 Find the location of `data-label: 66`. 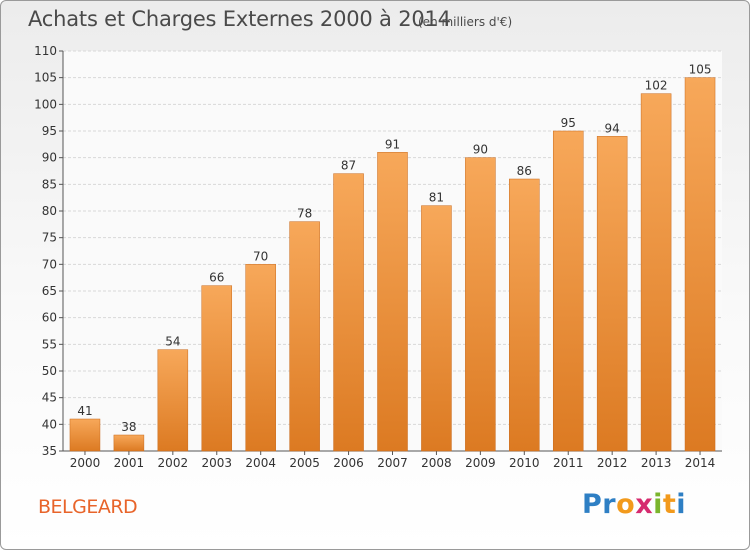

data-label: 66 is located at coordinates (216, 278).